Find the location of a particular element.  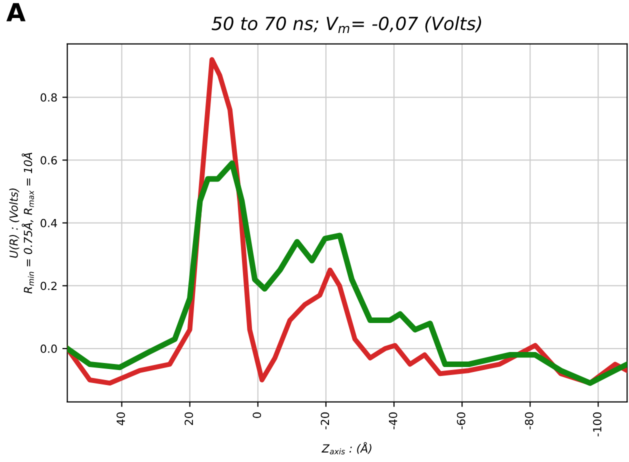

y-tick-label: 0.8 is located at coordinates (48, 97).